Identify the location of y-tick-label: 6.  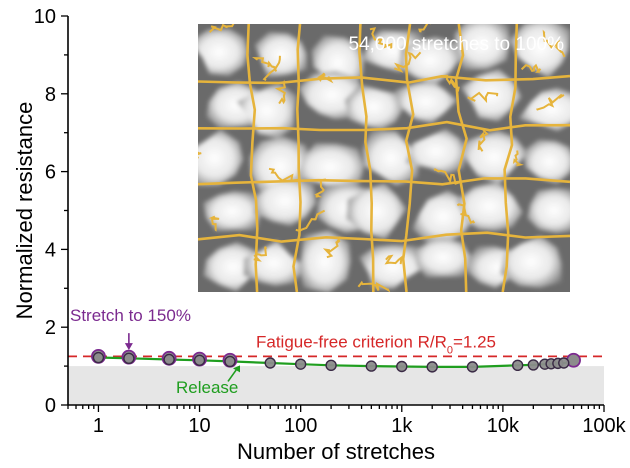
(50, 173).